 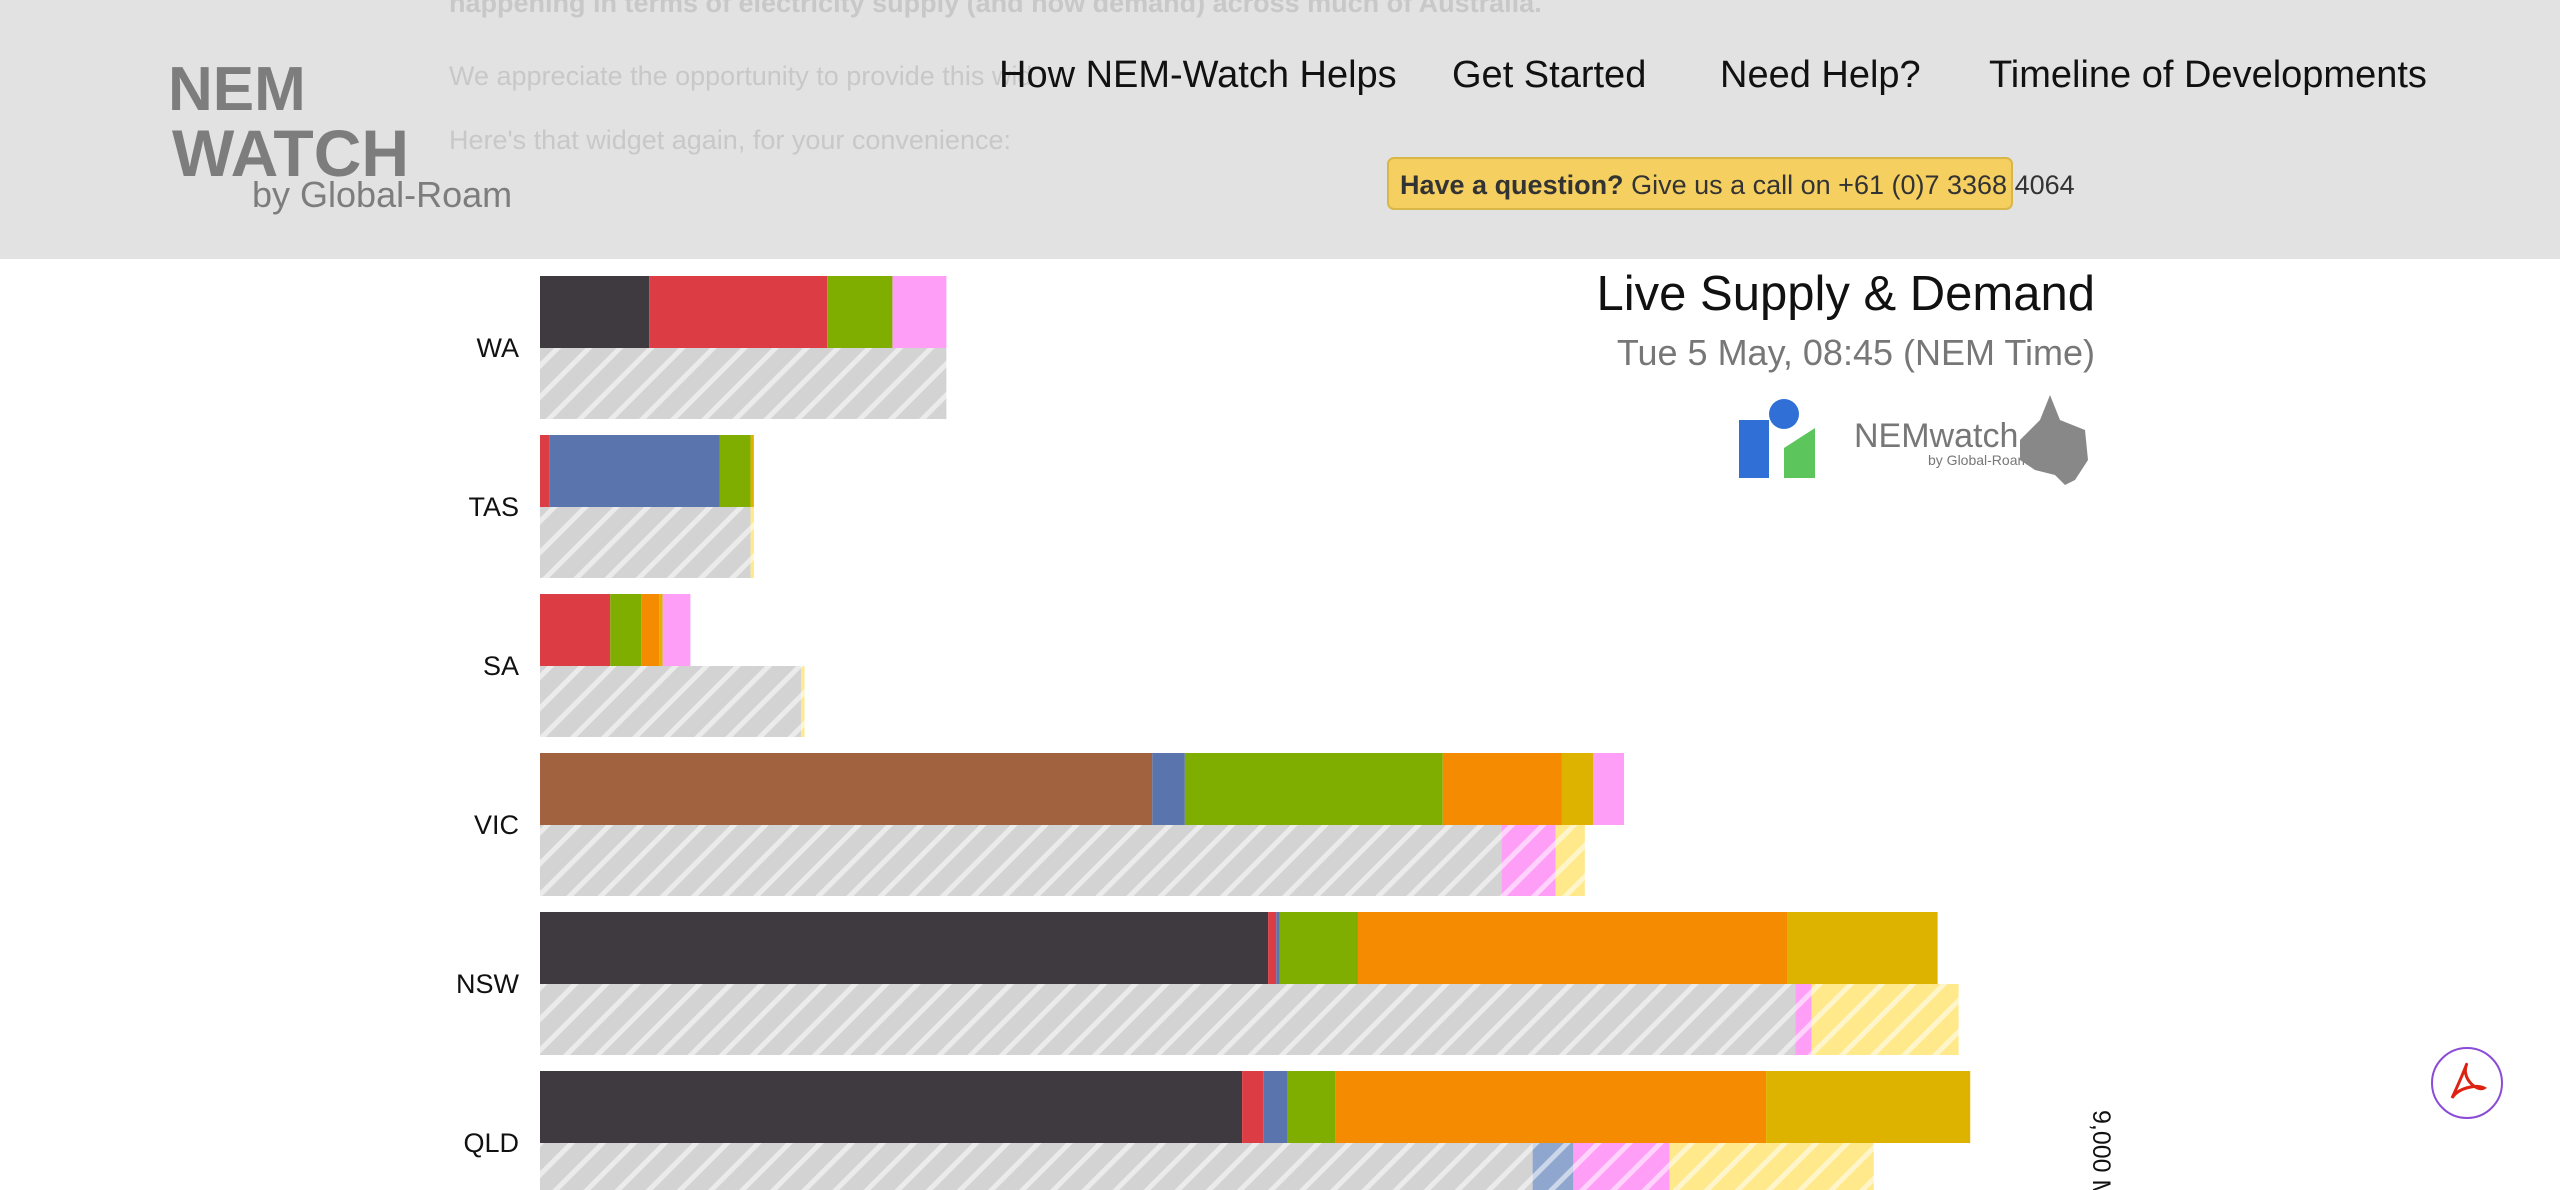 What do you see at coordinates (488, 984) in the screenshot?
I see `category-label: NSW` at bounding box center [488, 984].